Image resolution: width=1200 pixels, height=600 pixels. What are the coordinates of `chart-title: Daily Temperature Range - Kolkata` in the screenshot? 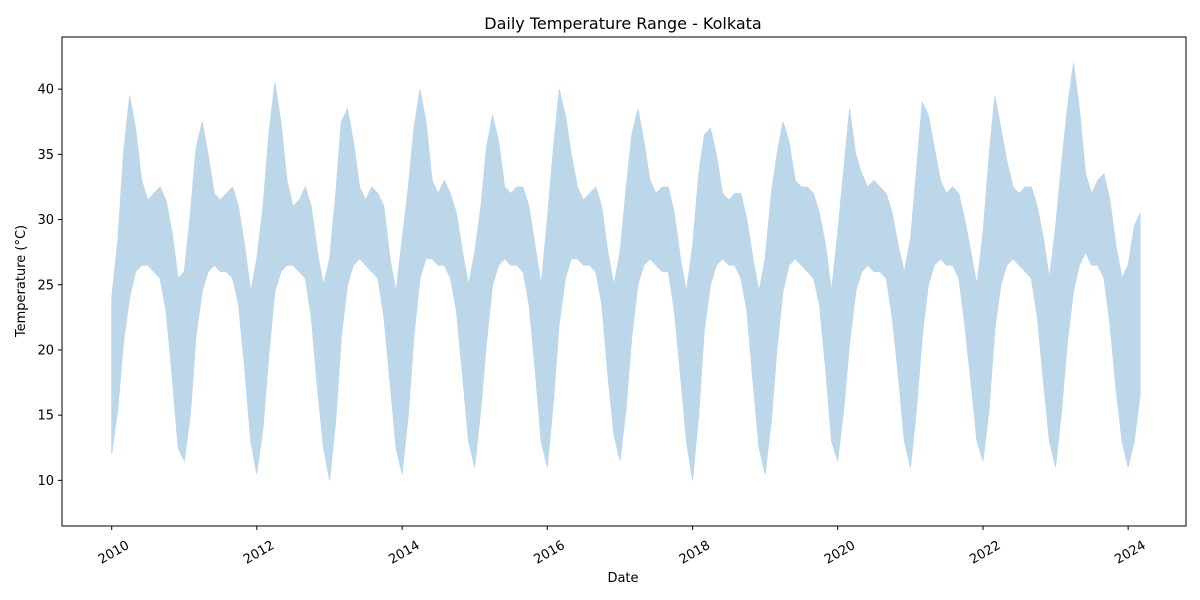 It's located at (622, 23).